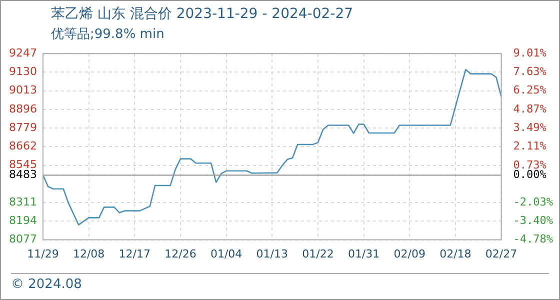 The image size is (560, 300). Describe the element at coordinates (22, 109) in the screenshot. I see `y-tick-label: 8896` at that location.